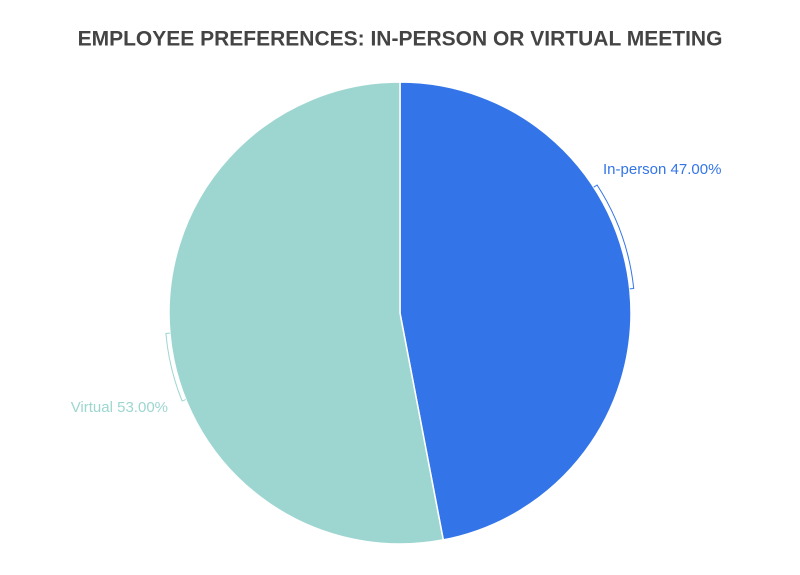 The width and height of the screenshot is (800, 575). What do you see at coordinates (696, 169) in the screenshot?
I see `slice-value-label: 47.00%` at bounding box center [696, 169].